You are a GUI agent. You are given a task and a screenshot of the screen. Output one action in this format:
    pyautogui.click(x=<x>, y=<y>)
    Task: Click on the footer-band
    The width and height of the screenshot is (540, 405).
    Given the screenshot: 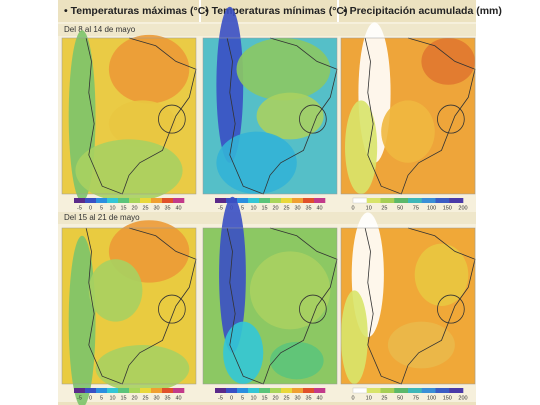 What is the action you would take?
    pyautogui.click(x=267, y=403)
    